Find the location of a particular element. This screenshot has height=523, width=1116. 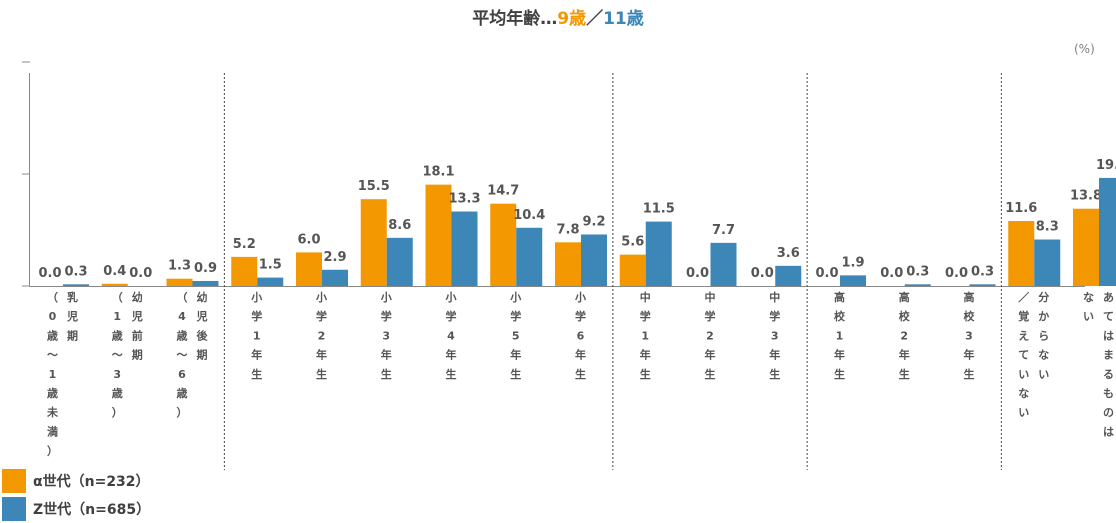

category-label-char: も is located at coordinates (1108, 393).